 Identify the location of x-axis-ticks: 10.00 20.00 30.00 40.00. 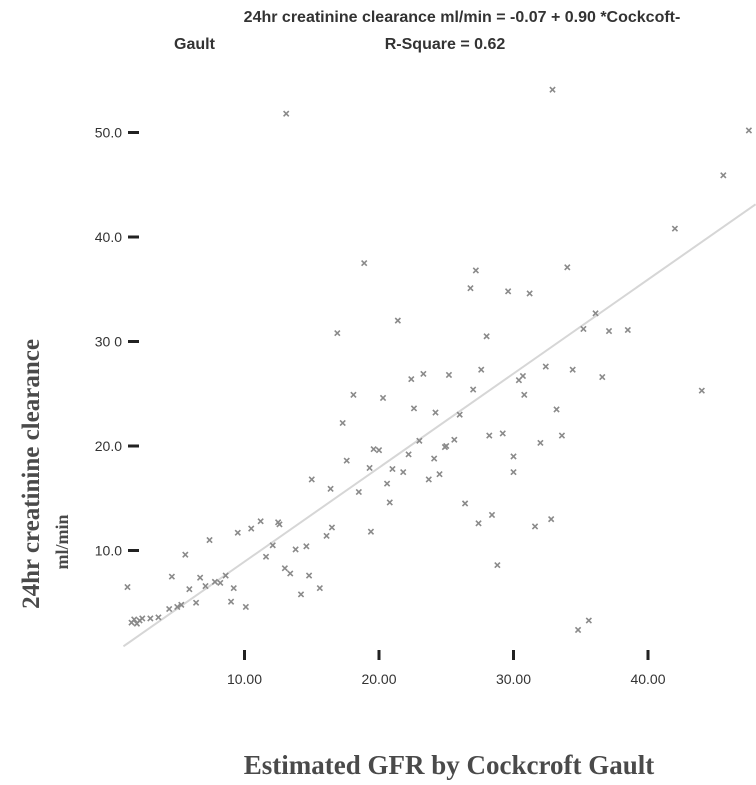
(446, 668).